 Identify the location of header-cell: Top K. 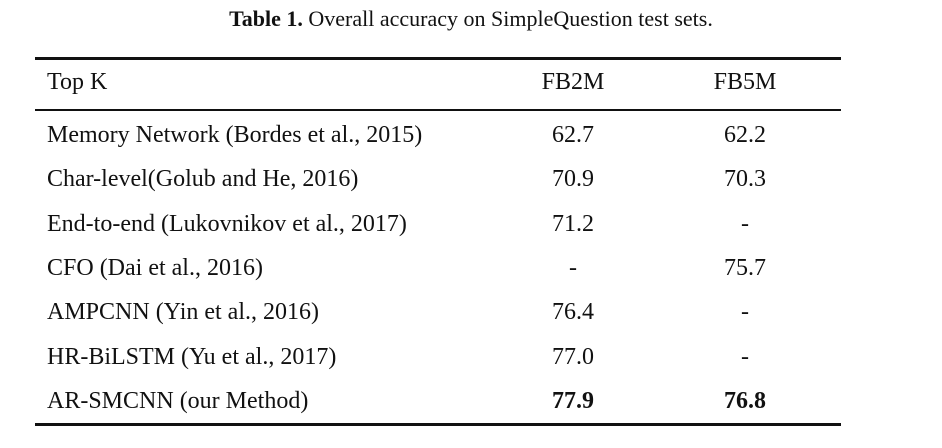
(77, 82).